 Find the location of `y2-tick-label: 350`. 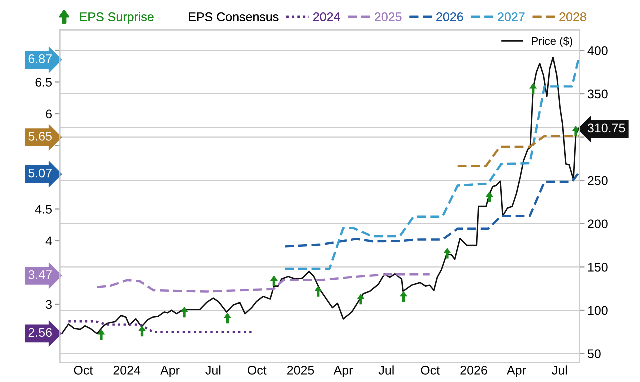

y2-tick-label: 350 is located at coordinates (598, 94).